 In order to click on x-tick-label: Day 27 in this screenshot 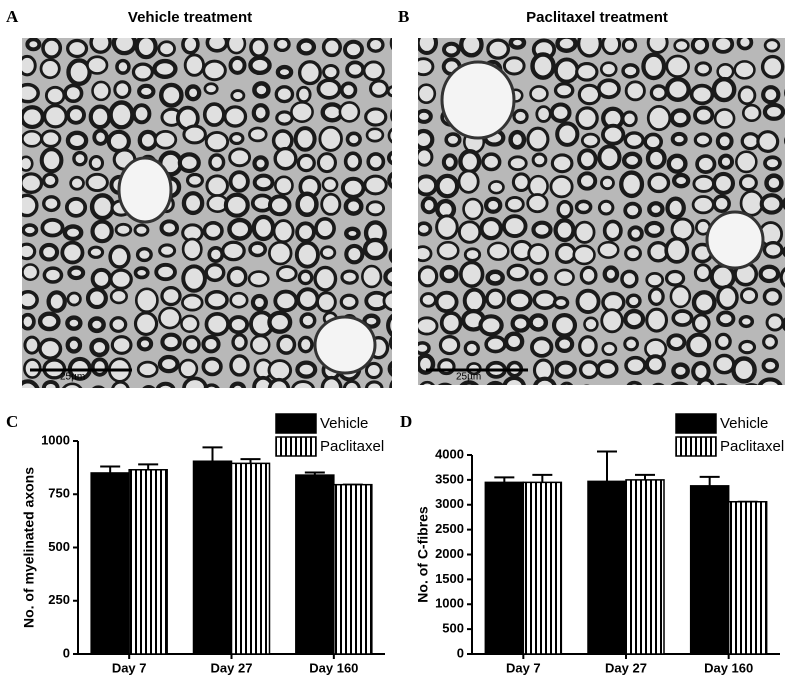, I will do `click(626, 667)`.